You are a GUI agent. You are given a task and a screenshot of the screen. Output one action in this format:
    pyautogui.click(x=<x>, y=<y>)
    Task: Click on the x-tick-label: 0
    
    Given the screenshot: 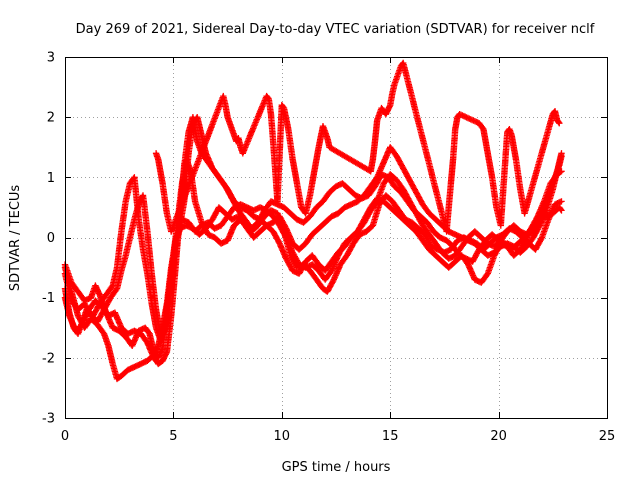 What is the action you would take?
    pyautogui.click(x=65, y=436)
    